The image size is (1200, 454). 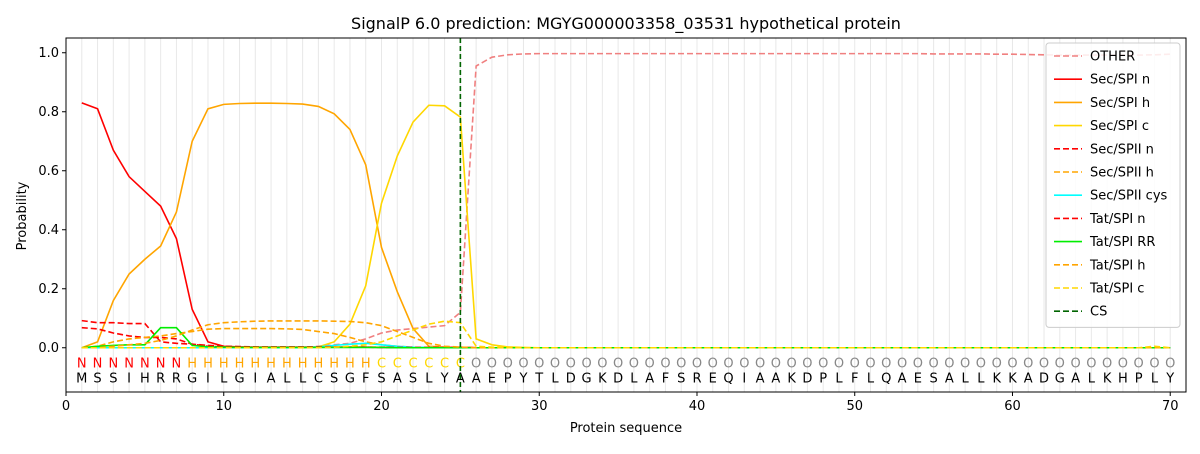 What do you see at coordinates (1120, 103) in the screenshot?
I see `legend-label: Sec/SPI h` at bounding box center [1120, 103].